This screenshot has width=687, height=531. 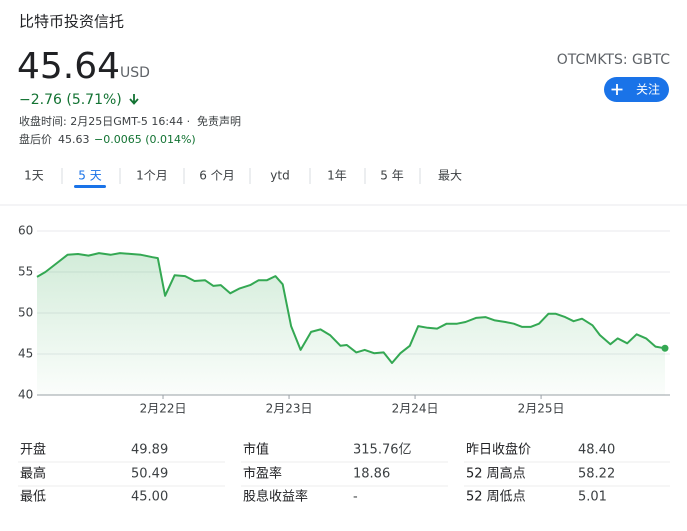 What do you see at coordinates (496, 497) in the screenshot?
I see `stat-label: 52 周低点` at bounding box center [496, 497].